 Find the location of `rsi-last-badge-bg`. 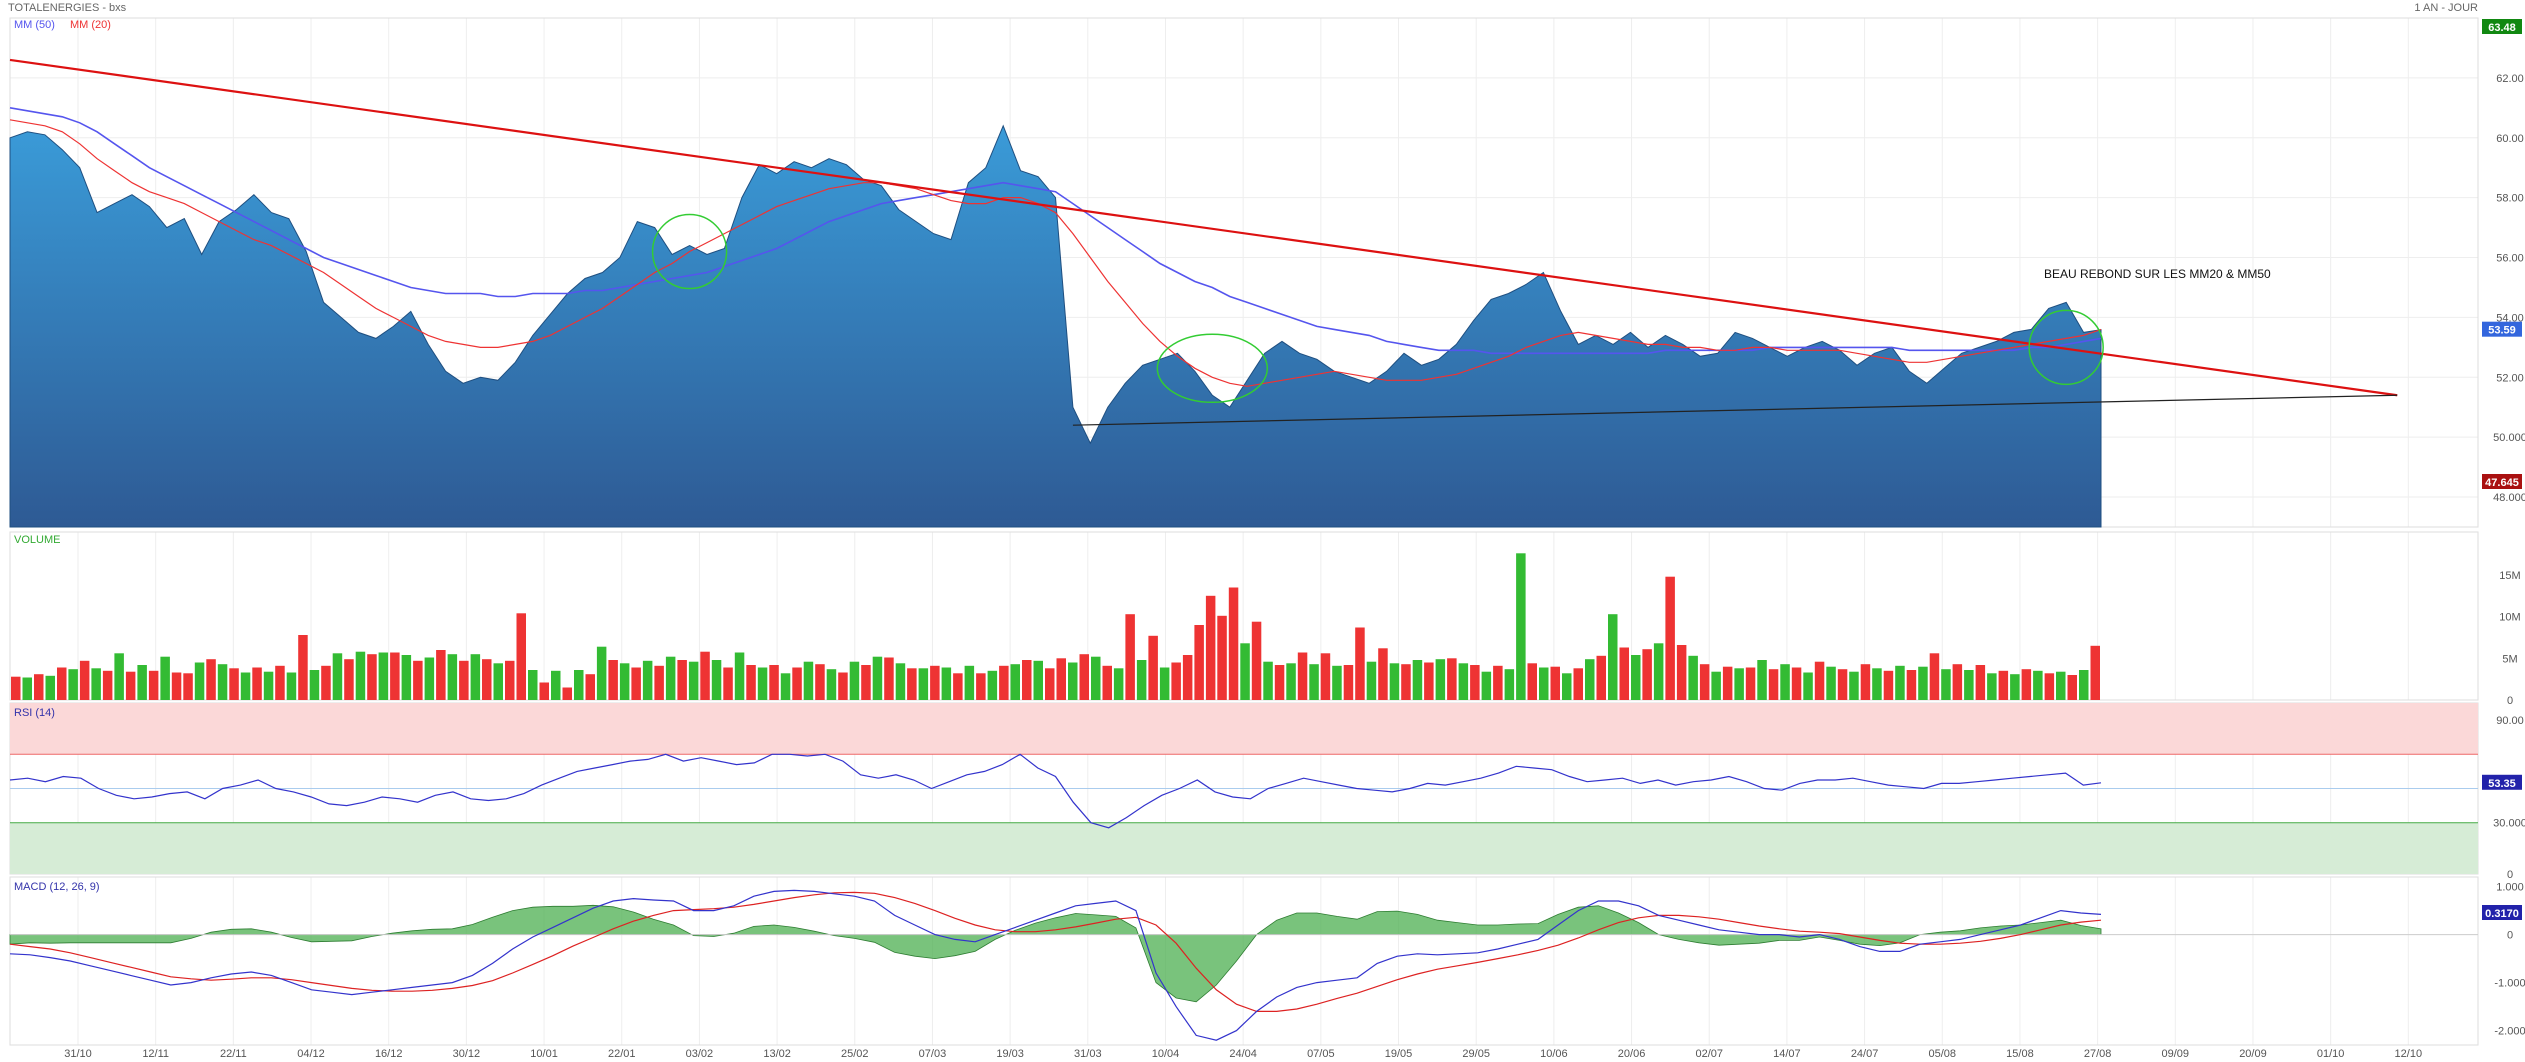

rsi-last-badge-bg is located at coordinates (2502, 782).